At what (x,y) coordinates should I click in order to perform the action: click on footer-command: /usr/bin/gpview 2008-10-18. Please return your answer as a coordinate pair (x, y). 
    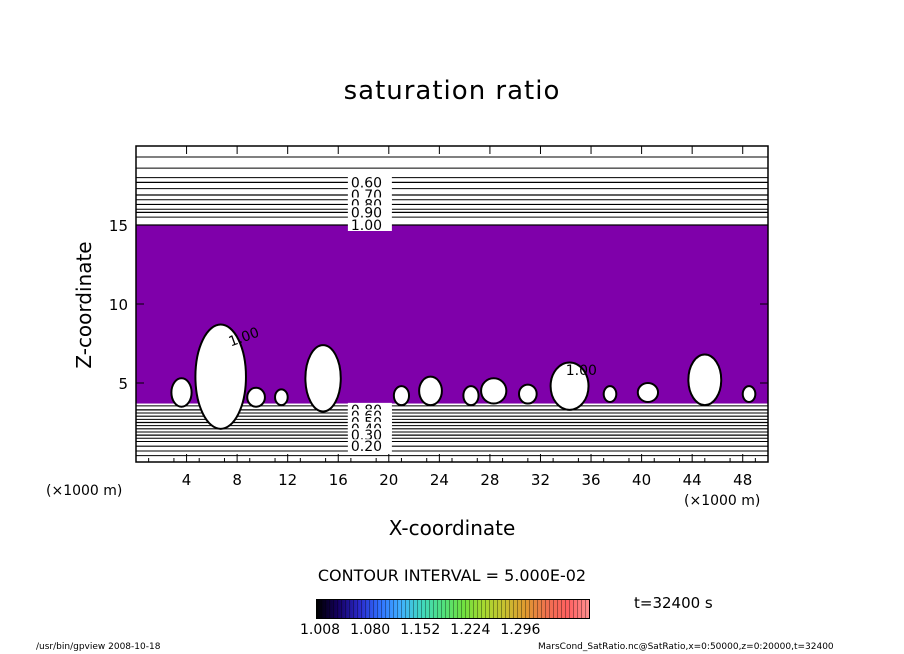
    Looking at the image, I should click on (98, 647).